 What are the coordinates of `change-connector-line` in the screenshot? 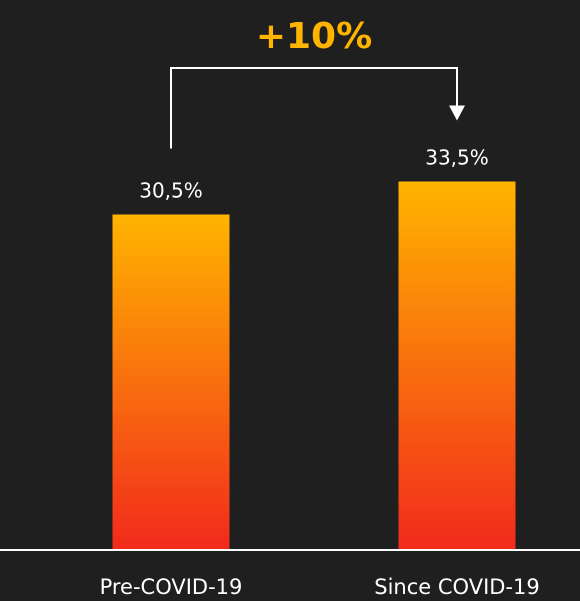 It's located at (314, 108).